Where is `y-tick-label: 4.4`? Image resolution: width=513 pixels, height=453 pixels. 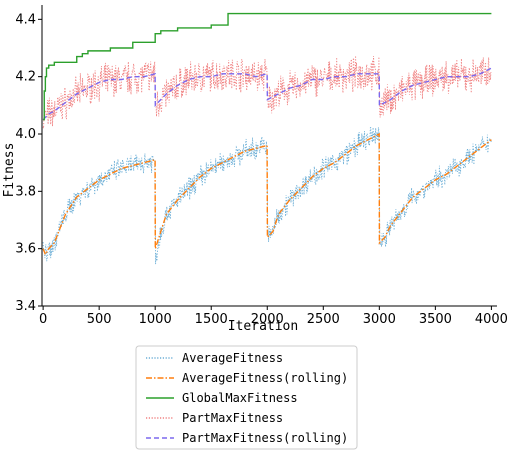
y-tick-label: 4.4 is located at coordinates (25, 19).